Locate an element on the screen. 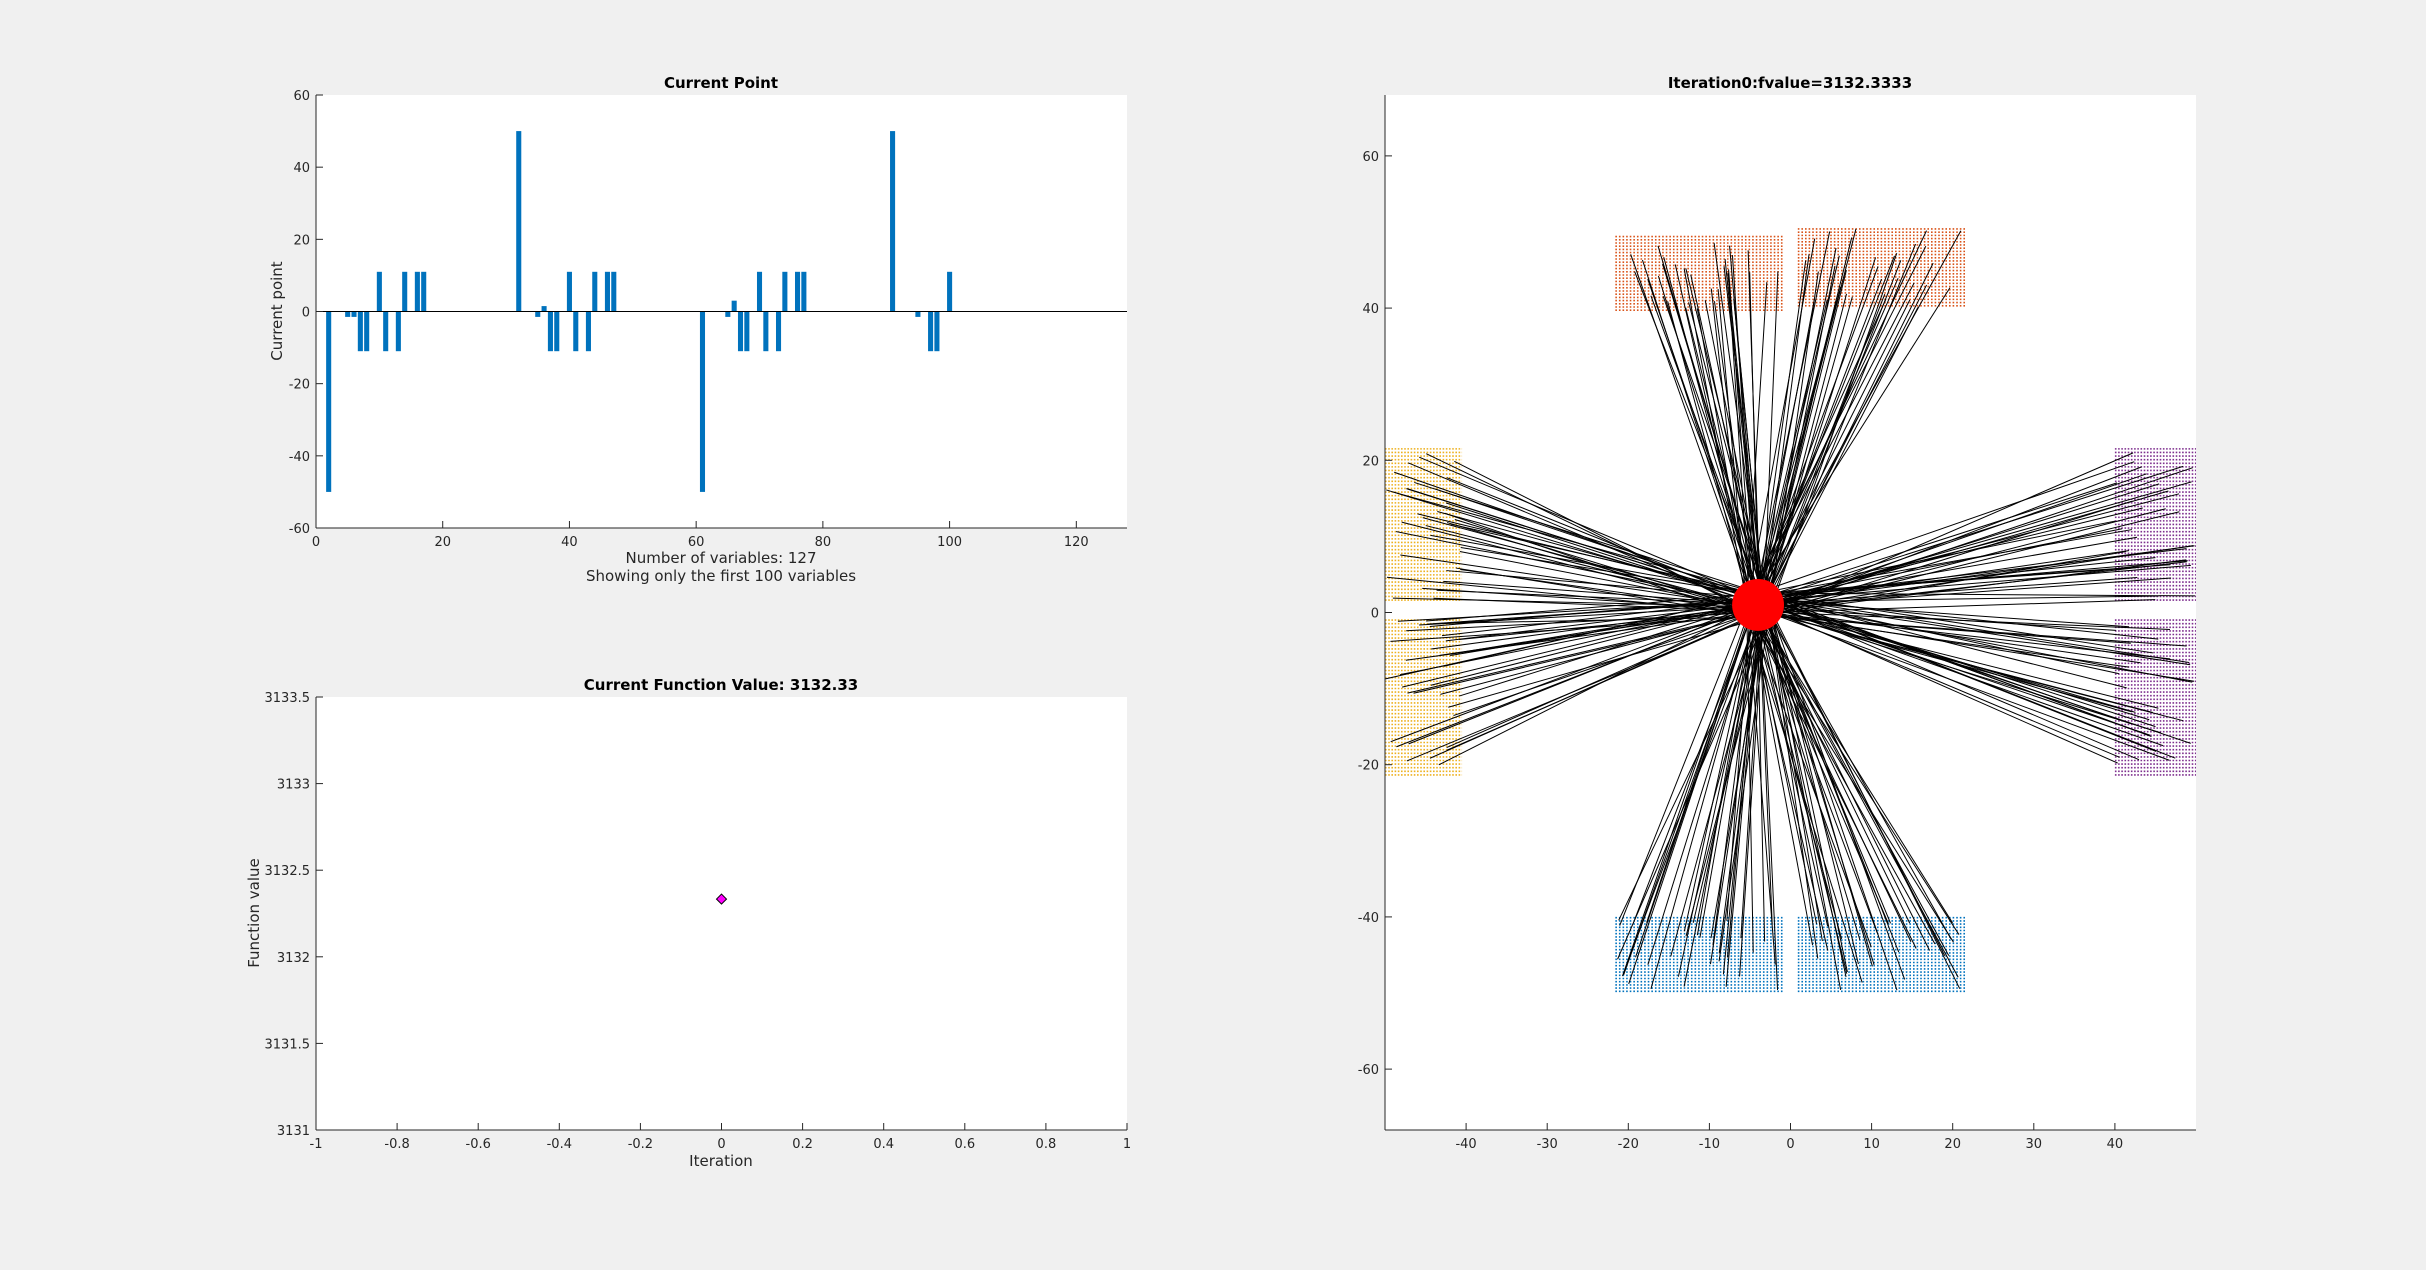  current-point-x-tick-label: 120 is located at coordinates (1076, 542).